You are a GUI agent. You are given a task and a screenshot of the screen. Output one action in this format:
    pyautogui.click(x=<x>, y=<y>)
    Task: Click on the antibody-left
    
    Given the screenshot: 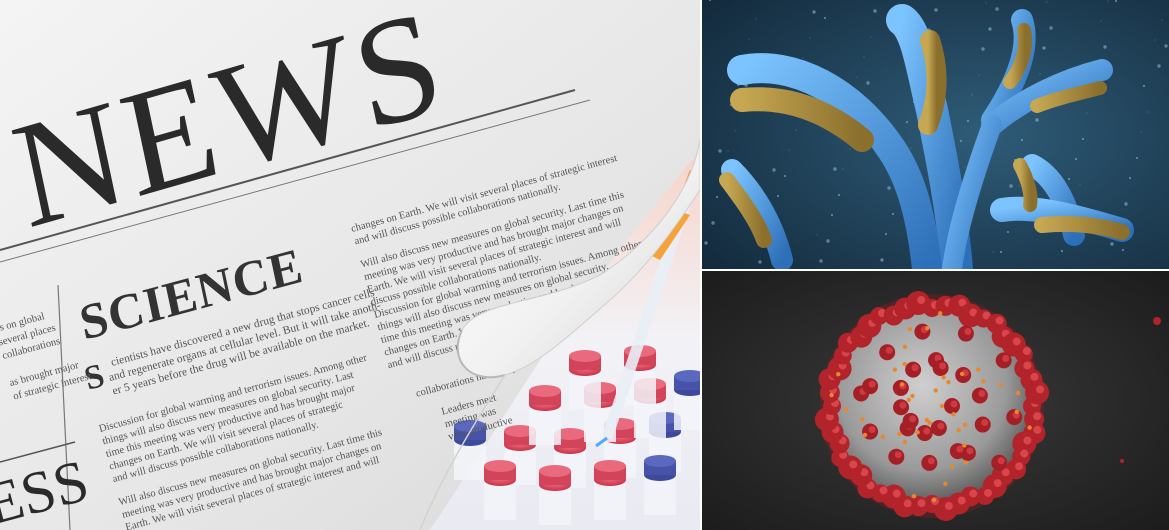 What is the action you would take?
    pyautogui.click(x=756, y=214)
    